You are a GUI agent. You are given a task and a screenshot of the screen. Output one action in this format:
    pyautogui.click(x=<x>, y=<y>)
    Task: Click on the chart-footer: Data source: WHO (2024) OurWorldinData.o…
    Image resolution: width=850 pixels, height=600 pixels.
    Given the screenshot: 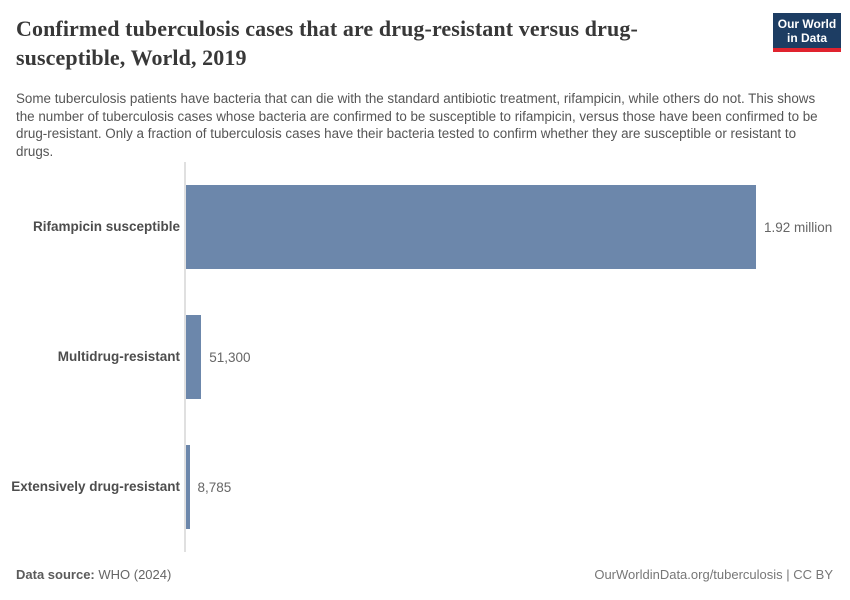 What is the action you would take?
    pyautogui.click(x=424, y=574)
    